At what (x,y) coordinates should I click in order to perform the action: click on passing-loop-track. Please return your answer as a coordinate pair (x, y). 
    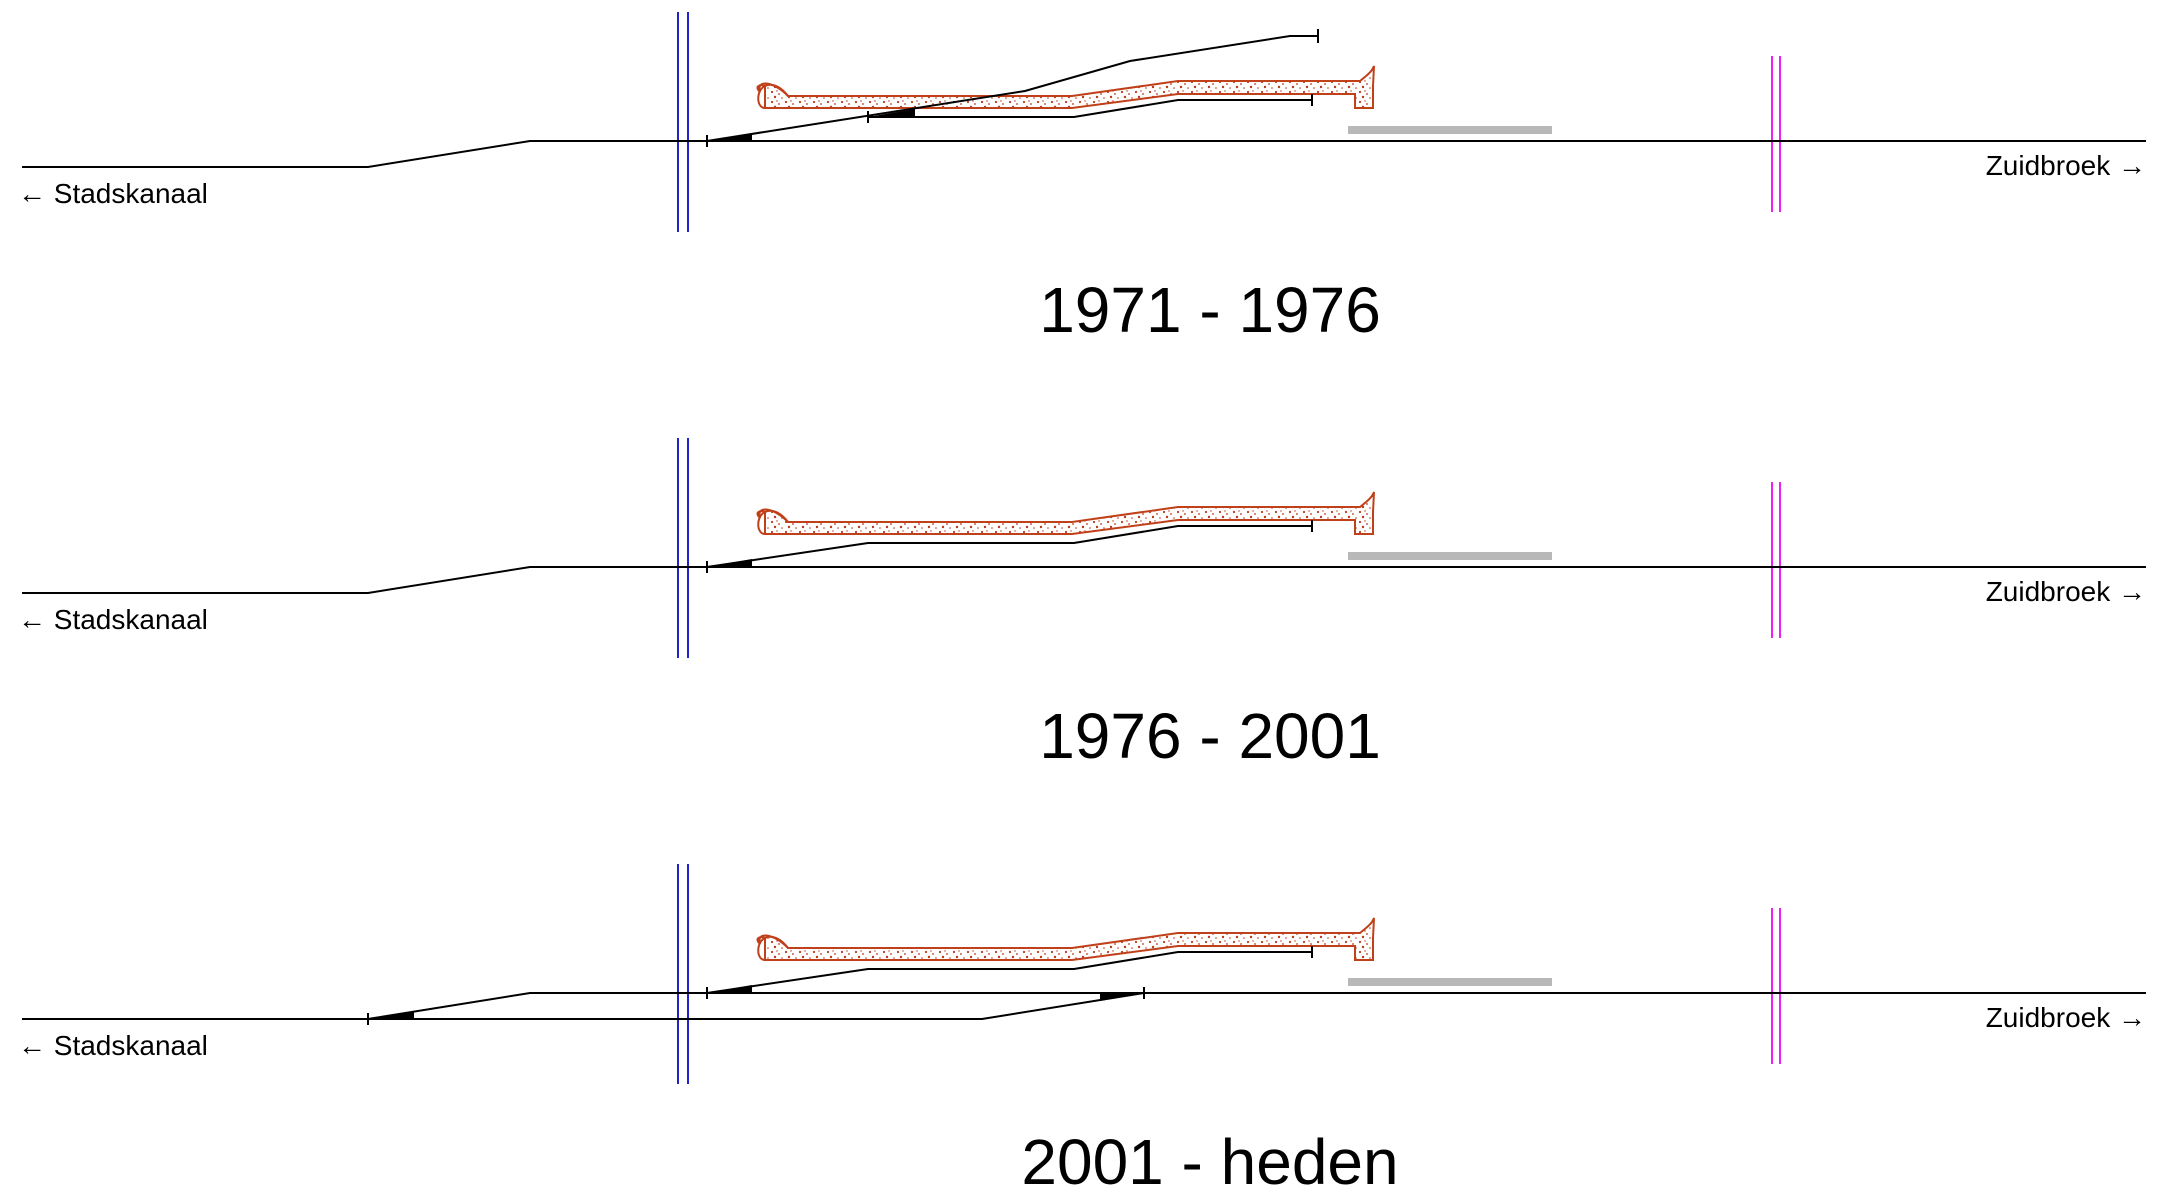
    Looking at the image, I should click on (756, 1006).